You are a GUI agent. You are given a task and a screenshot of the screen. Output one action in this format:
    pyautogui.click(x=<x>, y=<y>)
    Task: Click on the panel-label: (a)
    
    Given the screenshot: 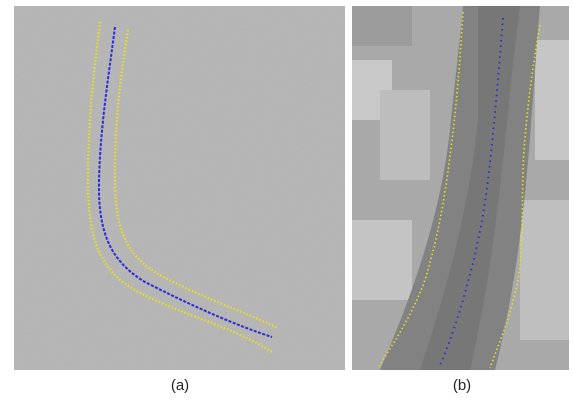 What is the action you would take?
    pyautogui.click(x=180, y=385)
    